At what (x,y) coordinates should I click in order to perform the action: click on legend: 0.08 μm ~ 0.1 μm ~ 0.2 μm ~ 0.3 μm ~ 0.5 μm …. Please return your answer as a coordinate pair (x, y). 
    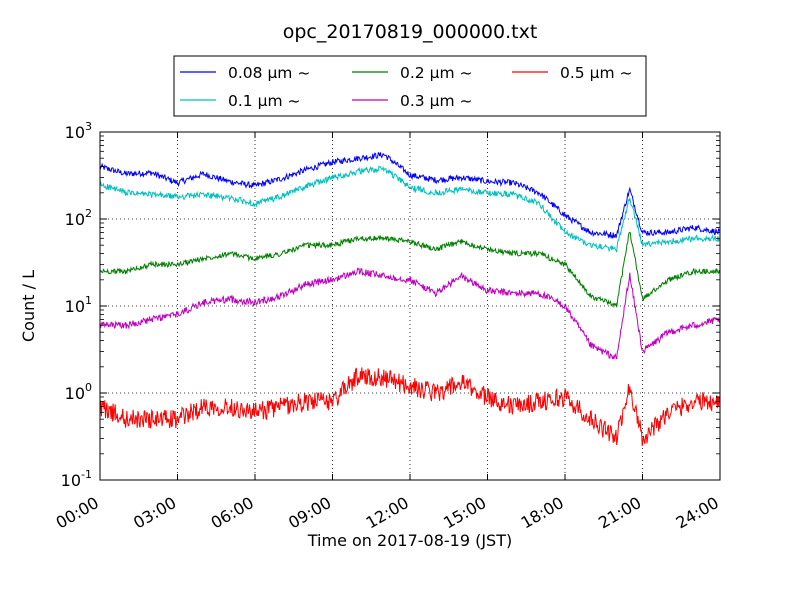
    Looking at the image, I should click on (410, 86).